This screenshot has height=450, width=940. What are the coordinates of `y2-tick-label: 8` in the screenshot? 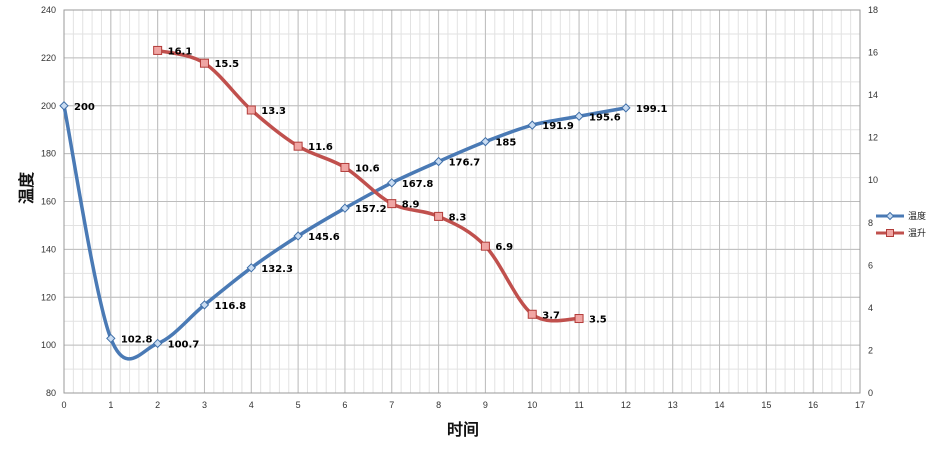 It's located at (870, 223).